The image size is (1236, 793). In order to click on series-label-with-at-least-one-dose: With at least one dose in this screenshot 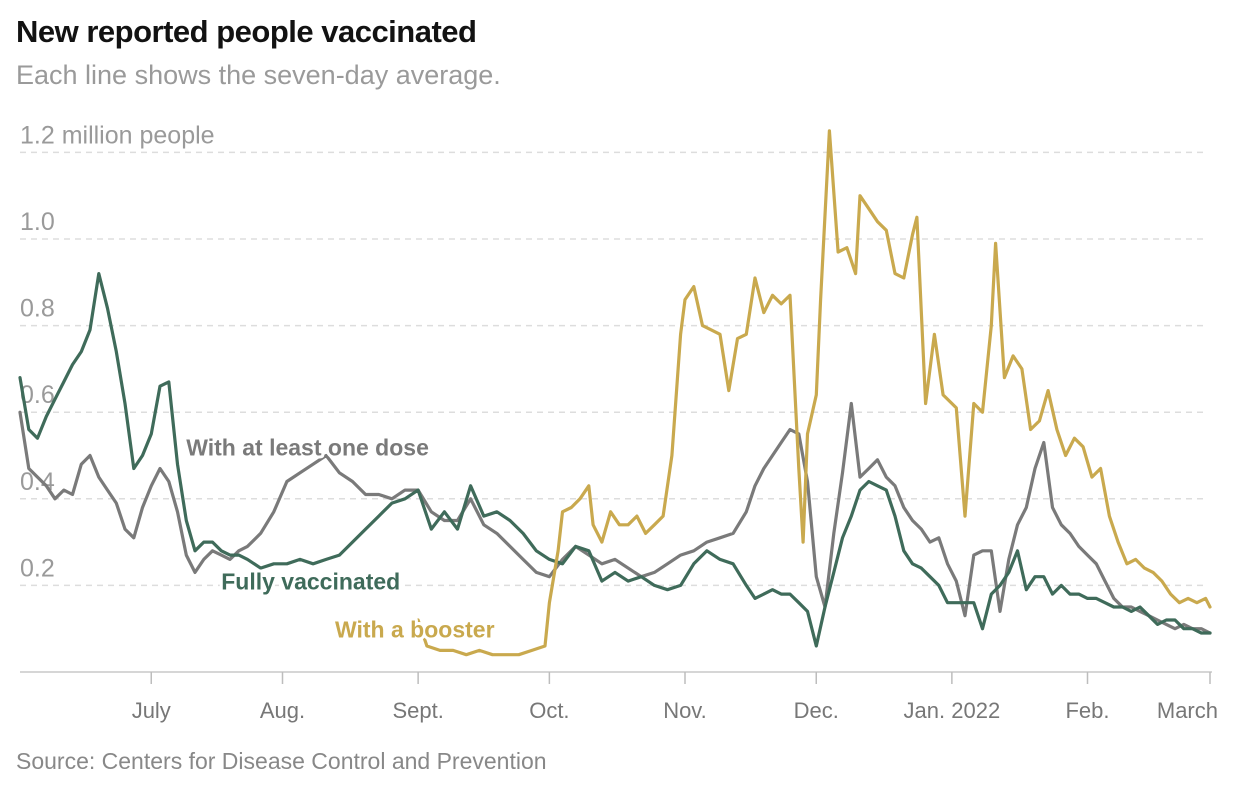, I will do `click(307, 448)`.